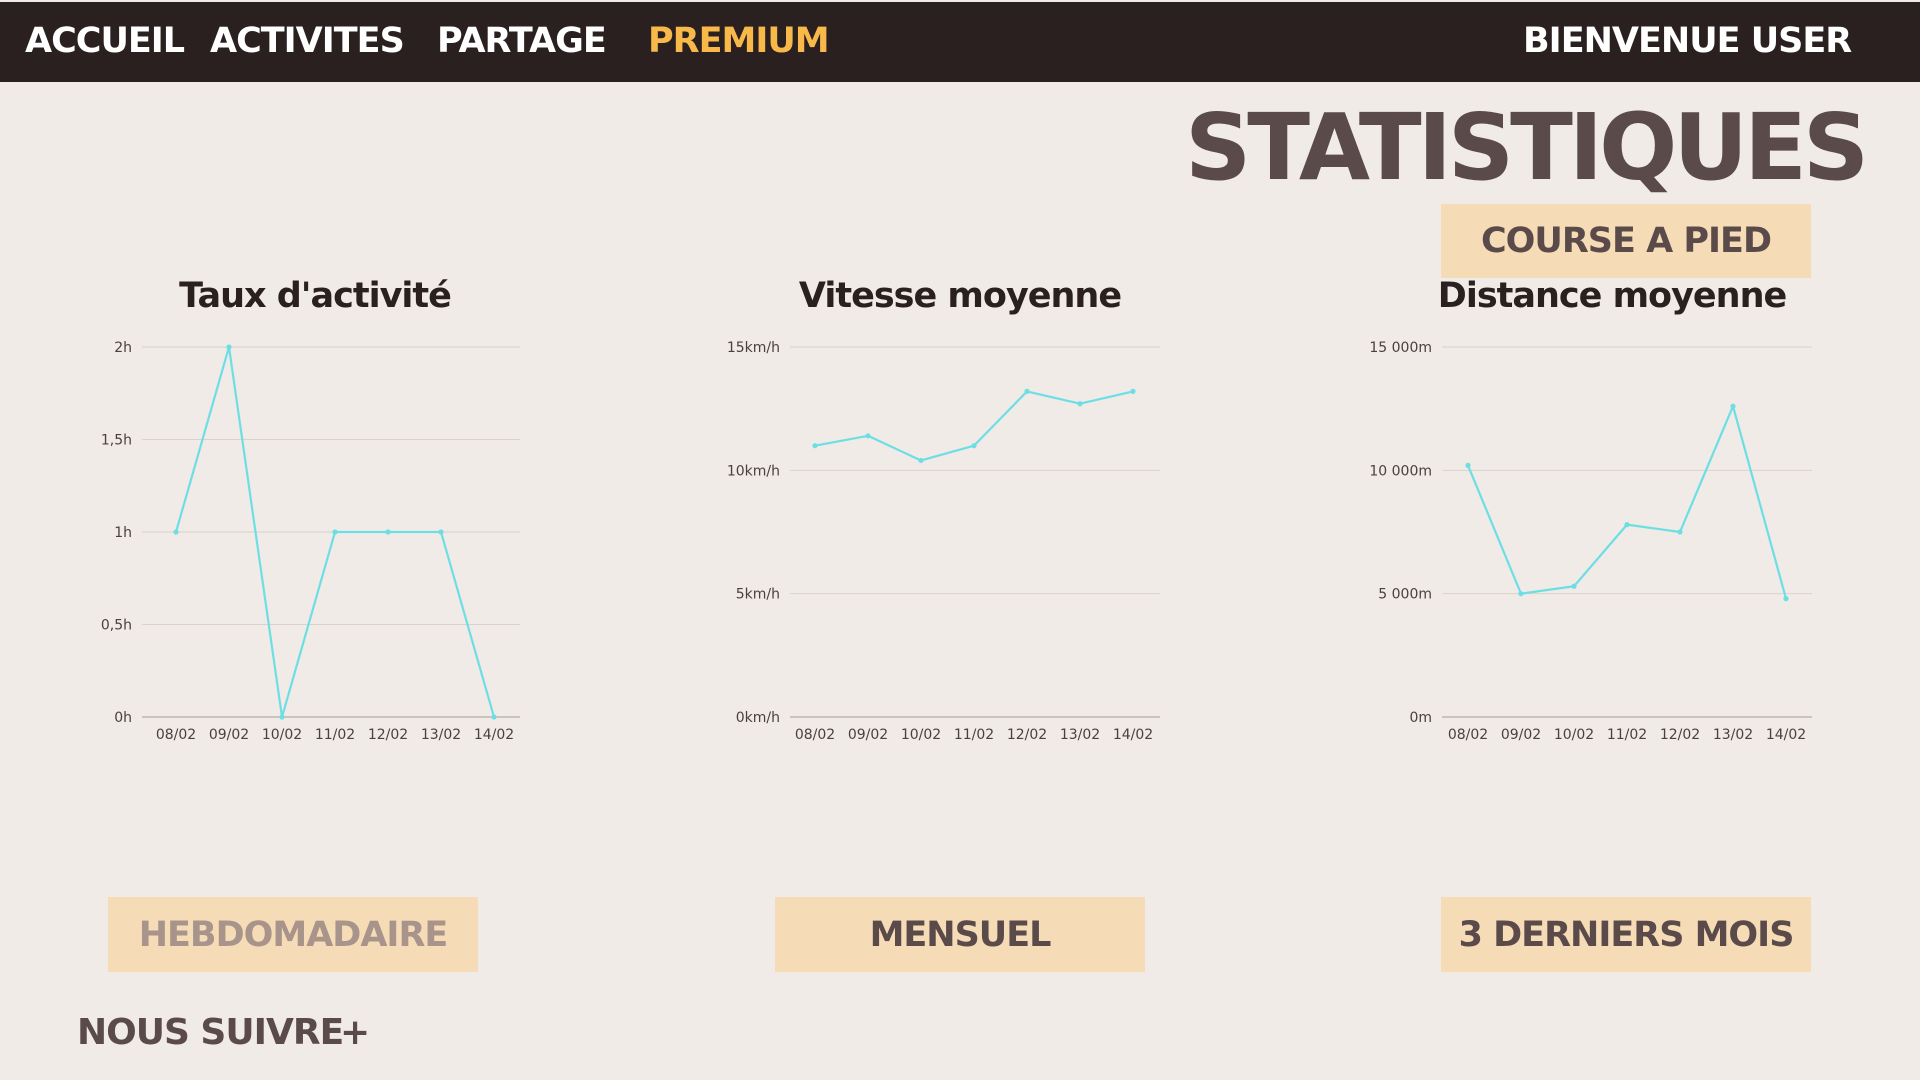 The image size is (1920, 1080). I want to click on period-3-months-button: 3 DERNIERS MOIS, so click(1626, 934).